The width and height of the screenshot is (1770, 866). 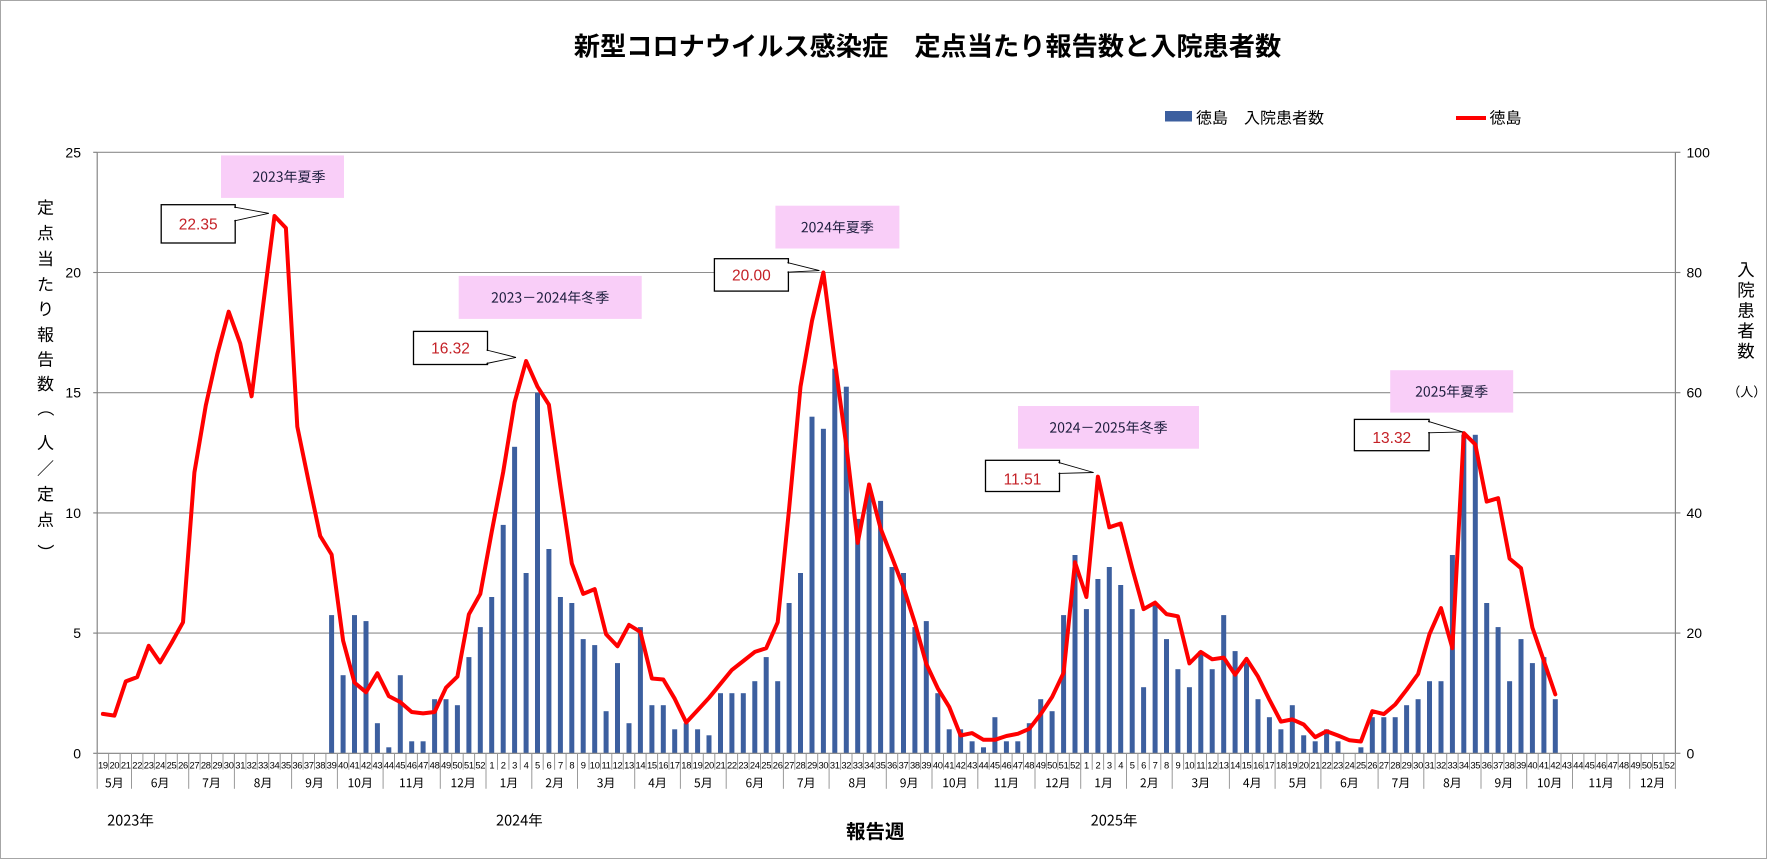 I want to click on svg-text: 21, so click(x=126, y=765).